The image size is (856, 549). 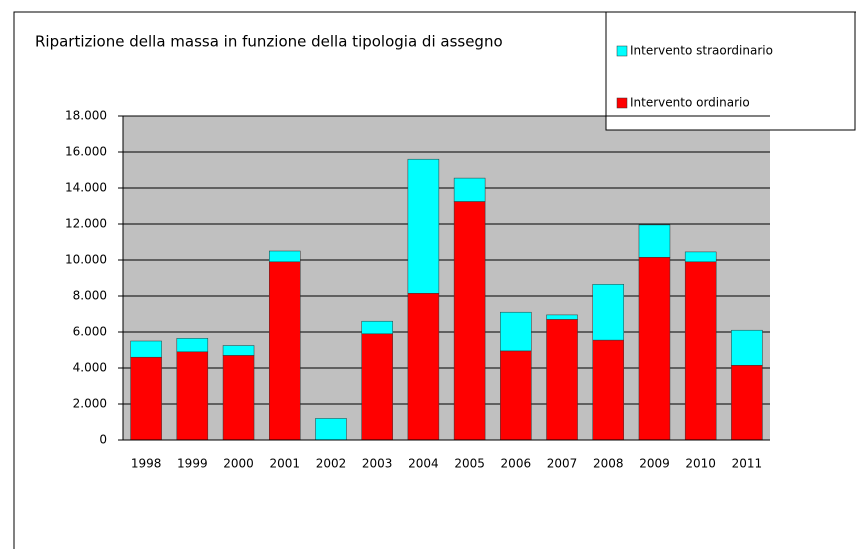 I want to click on legend-label: Intervento ordinario, so click(x=690, y=103).